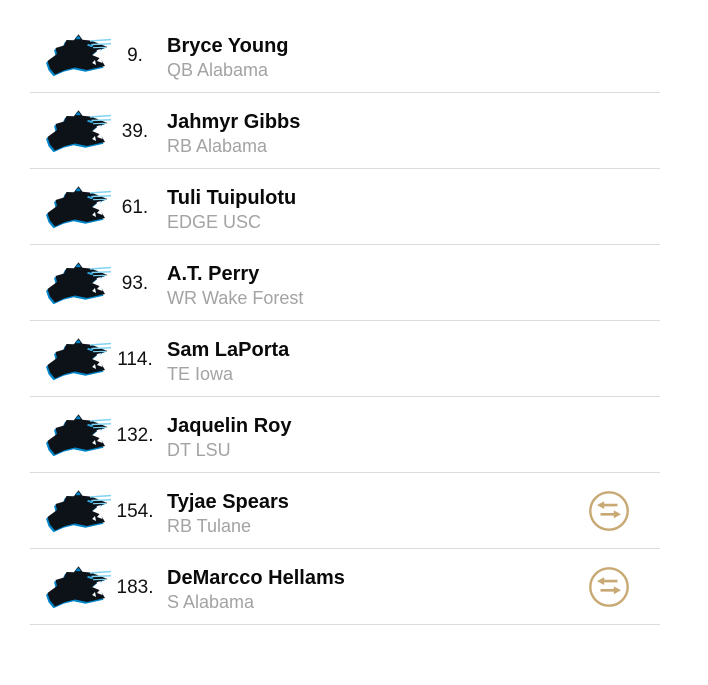 This screenshot has width=708, height=685. I want to click on player-info: DeMarcco Hellams S Alabama, so click(256, 589).